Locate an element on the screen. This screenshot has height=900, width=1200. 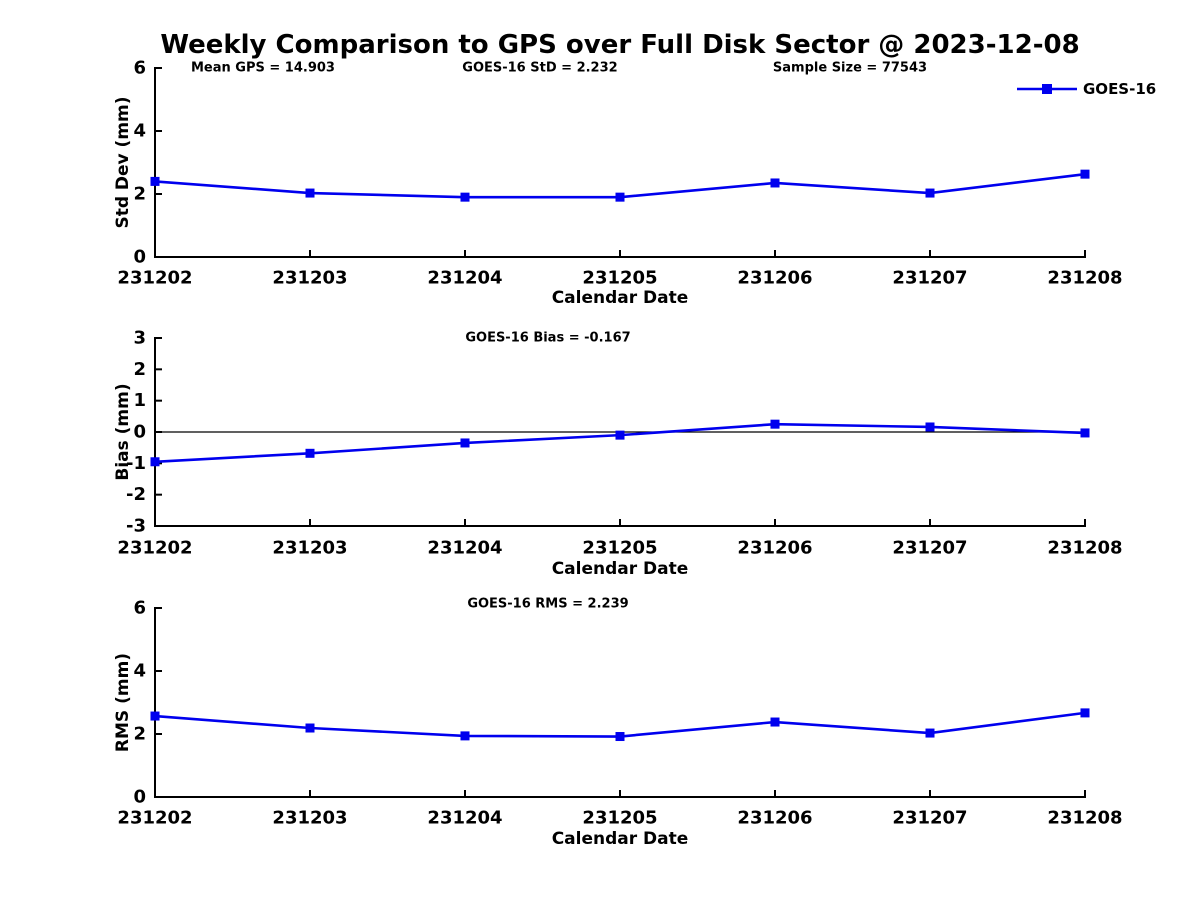
chart-annotation: GOES-16 RMS = 2.239 is located at coordinates (547, 604).